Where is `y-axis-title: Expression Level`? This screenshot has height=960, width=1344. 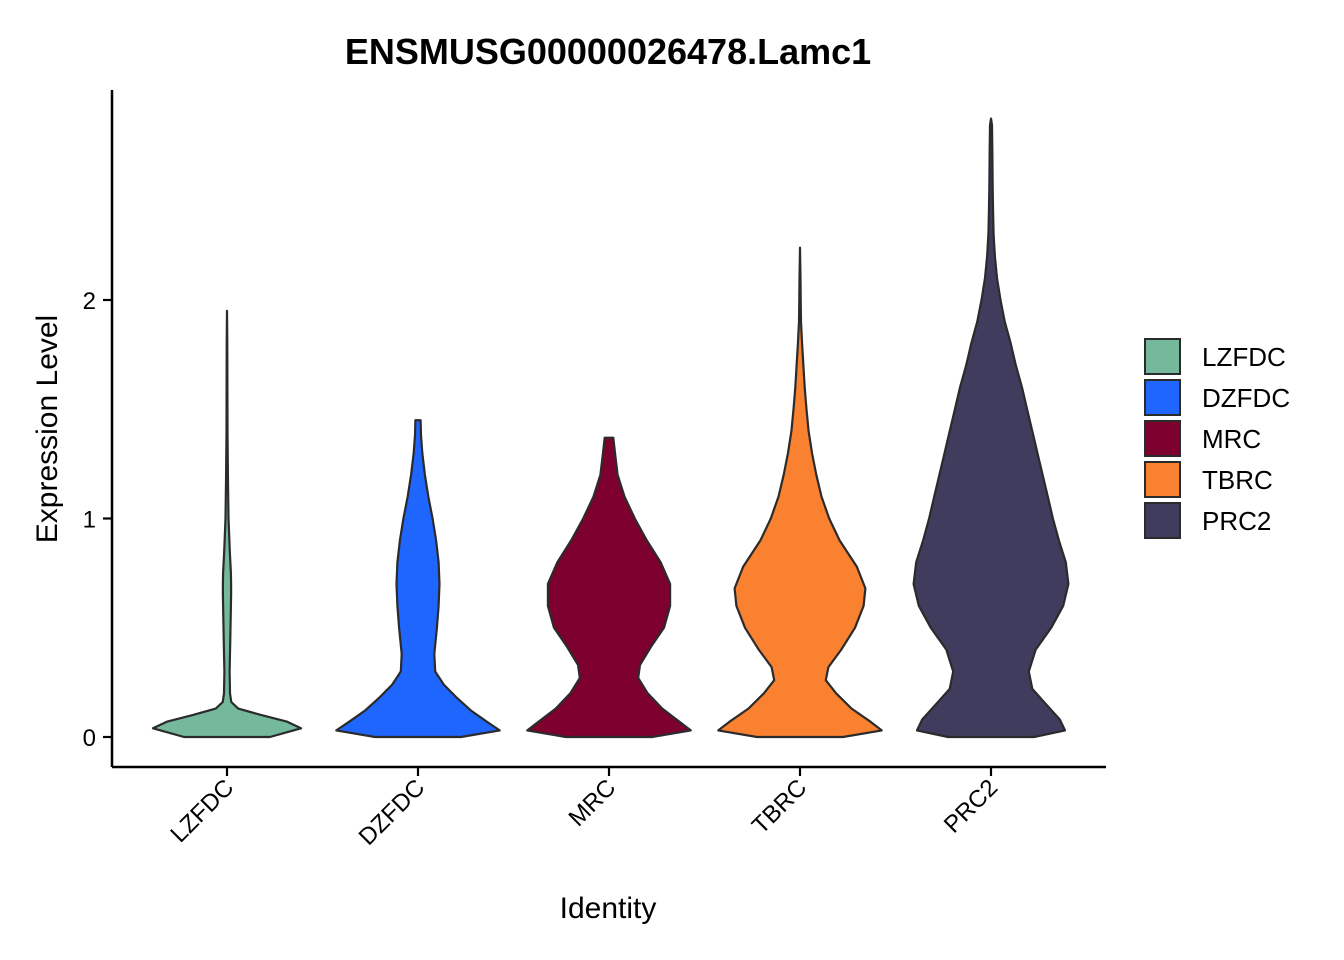
y-axis-title: Expression Level is located at coordinates (47, 429).